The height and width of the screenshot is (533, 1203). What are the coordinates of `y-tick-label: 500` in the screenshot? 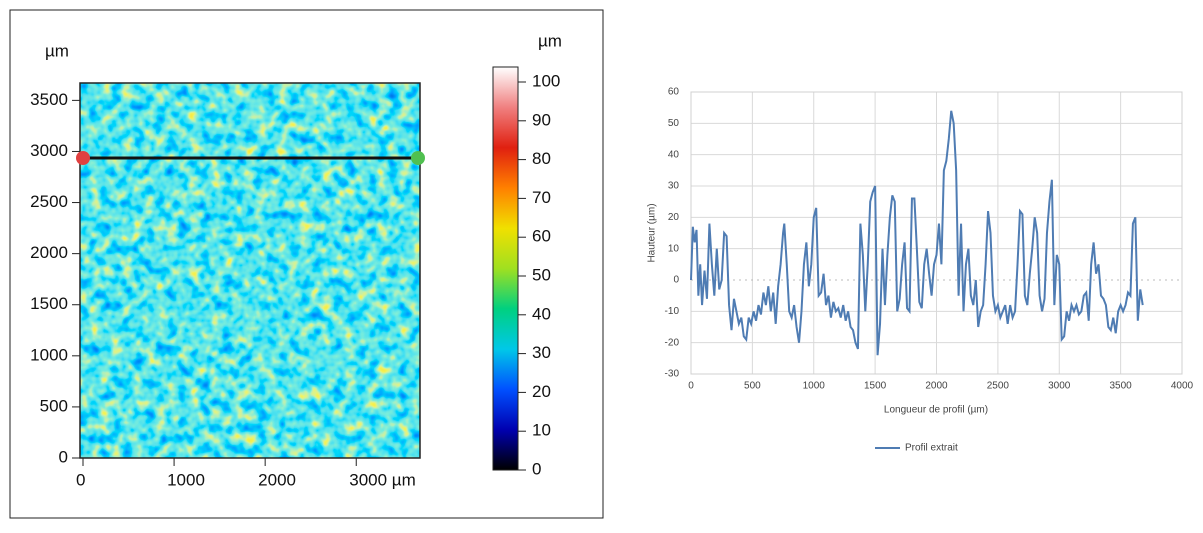 It's located at (54, 405).